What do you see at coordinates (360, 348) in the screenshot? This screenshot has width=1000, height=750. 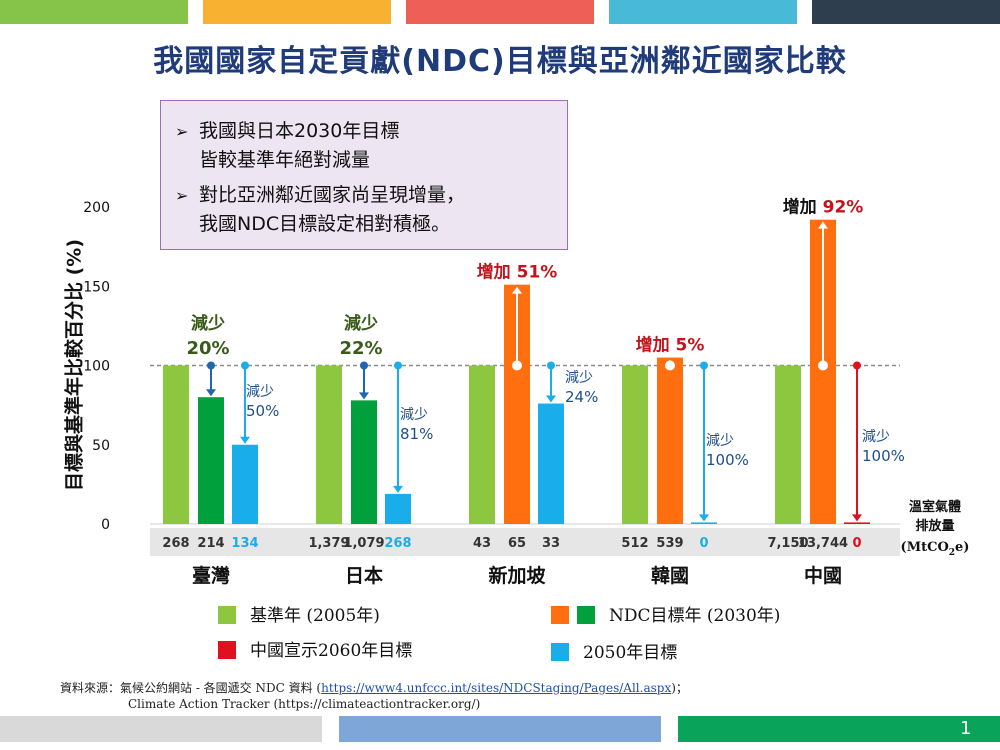 I see `ndc-change-pct: 22%` at bounding box center [360, 348].